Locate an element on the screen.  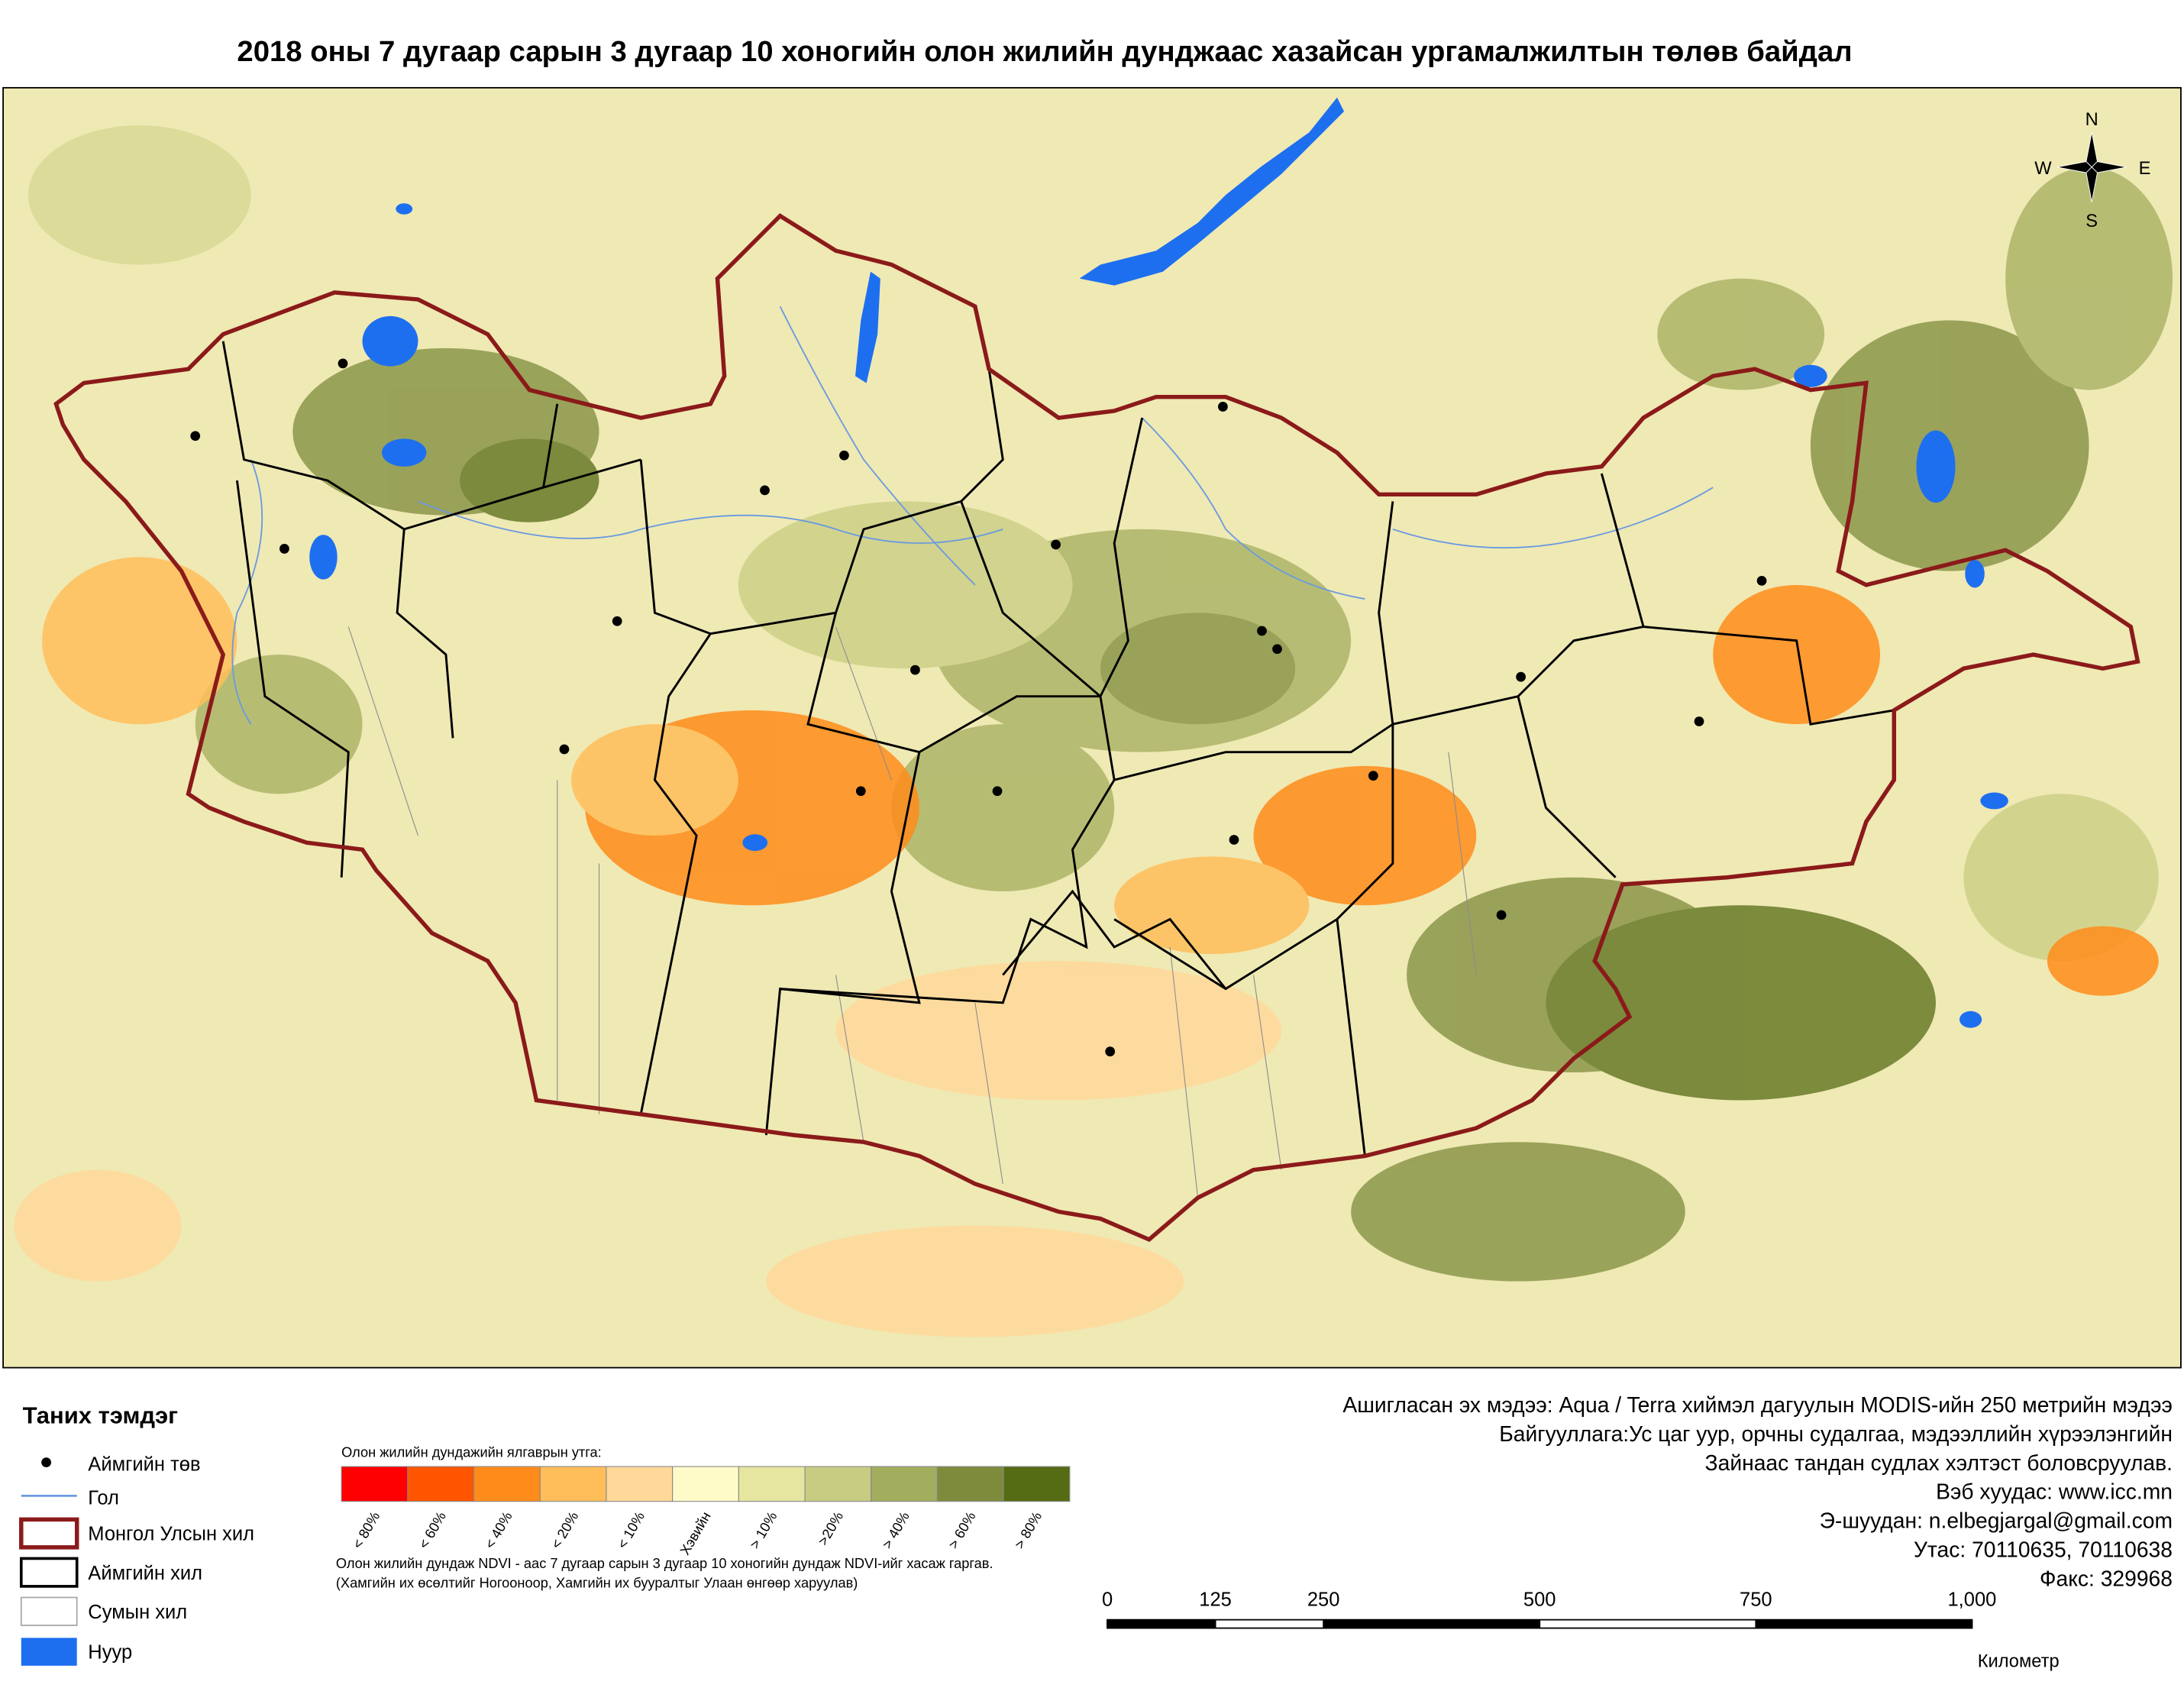
ndvi-class-label: Хэвийн is located at coordinates (695, 1533).